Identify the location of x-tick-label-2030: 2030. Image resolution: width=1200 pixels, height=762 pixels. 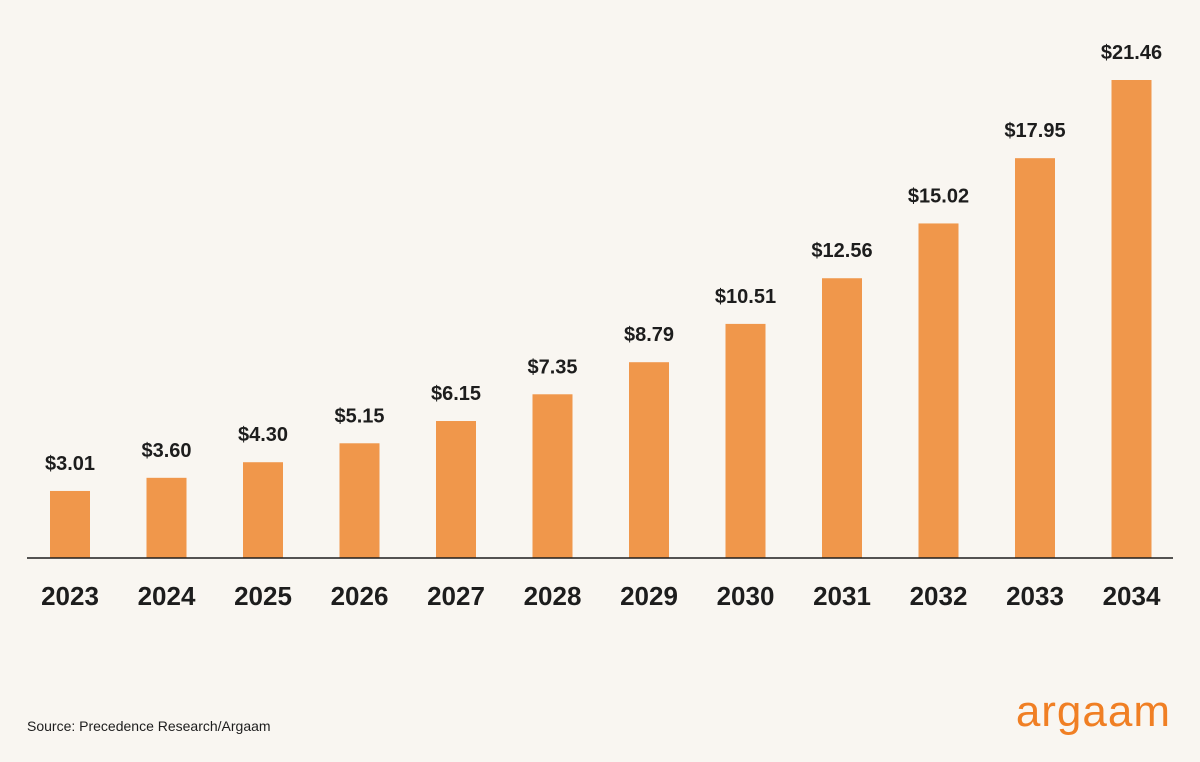
(746, 596).